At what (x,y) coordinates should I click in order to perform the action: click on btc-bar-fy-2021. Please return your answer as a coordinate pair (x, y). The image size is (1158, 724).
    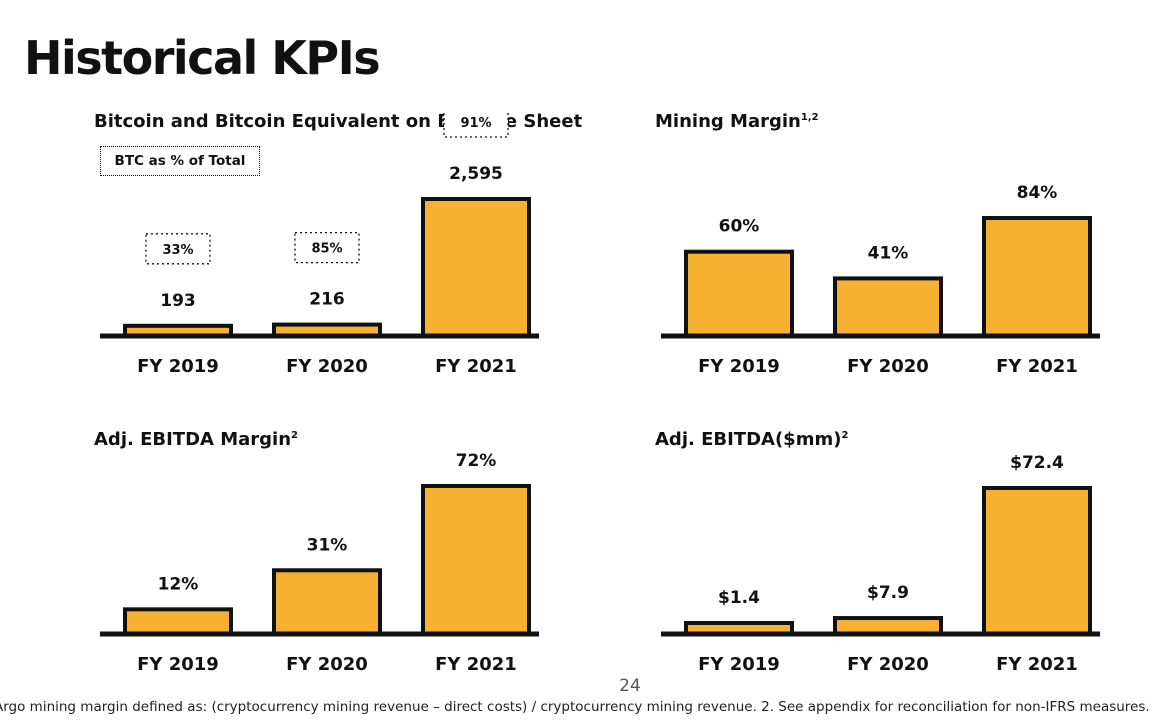
    Looking at the image, I should click on (476, 267).